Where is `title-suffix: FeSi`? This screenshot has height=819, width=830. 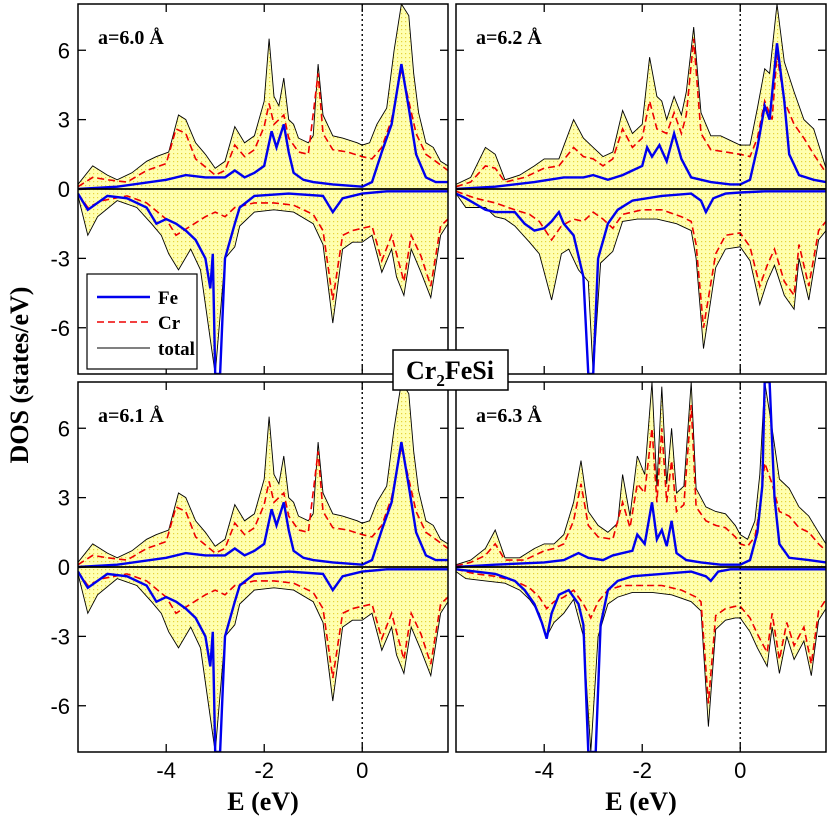
title-suffix: FeSi is located at coordinates (469, 370).